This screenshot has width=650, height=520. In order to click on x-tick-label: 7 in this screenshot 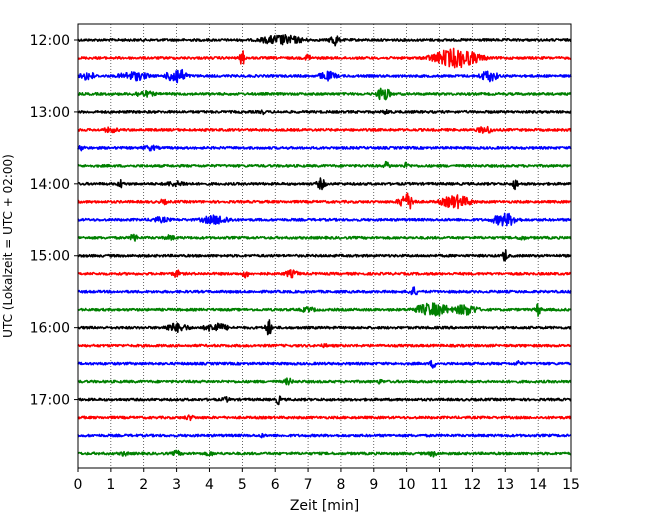, I will do `click(308, 485)`.